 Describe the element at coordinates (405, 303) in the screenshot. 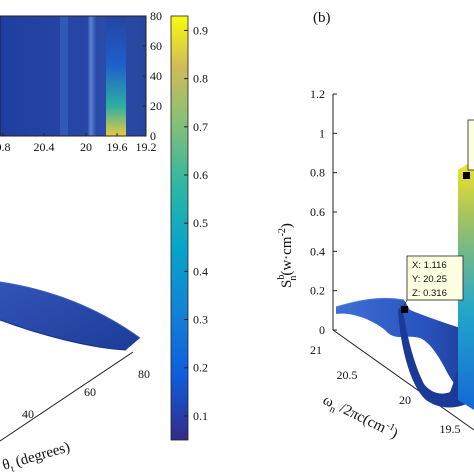

I see `datatip-1-leader` at that location.